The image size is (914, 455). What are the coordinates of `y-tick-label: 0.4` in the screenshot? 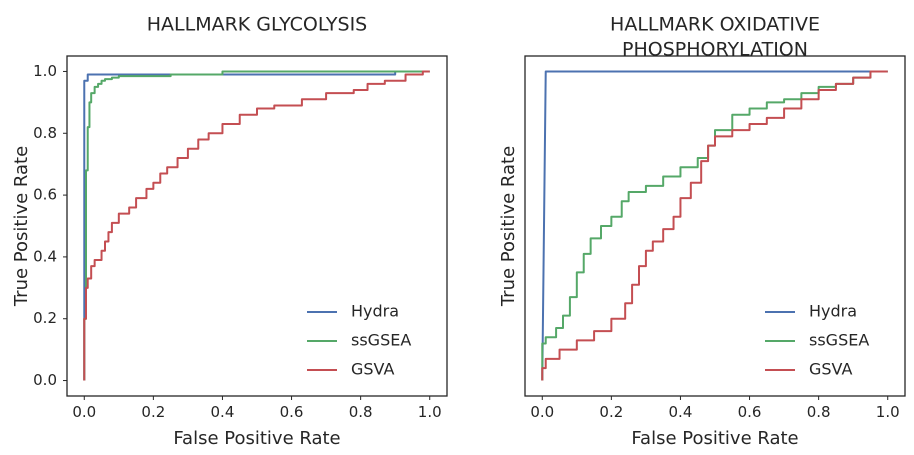 It's located at (45, 256).